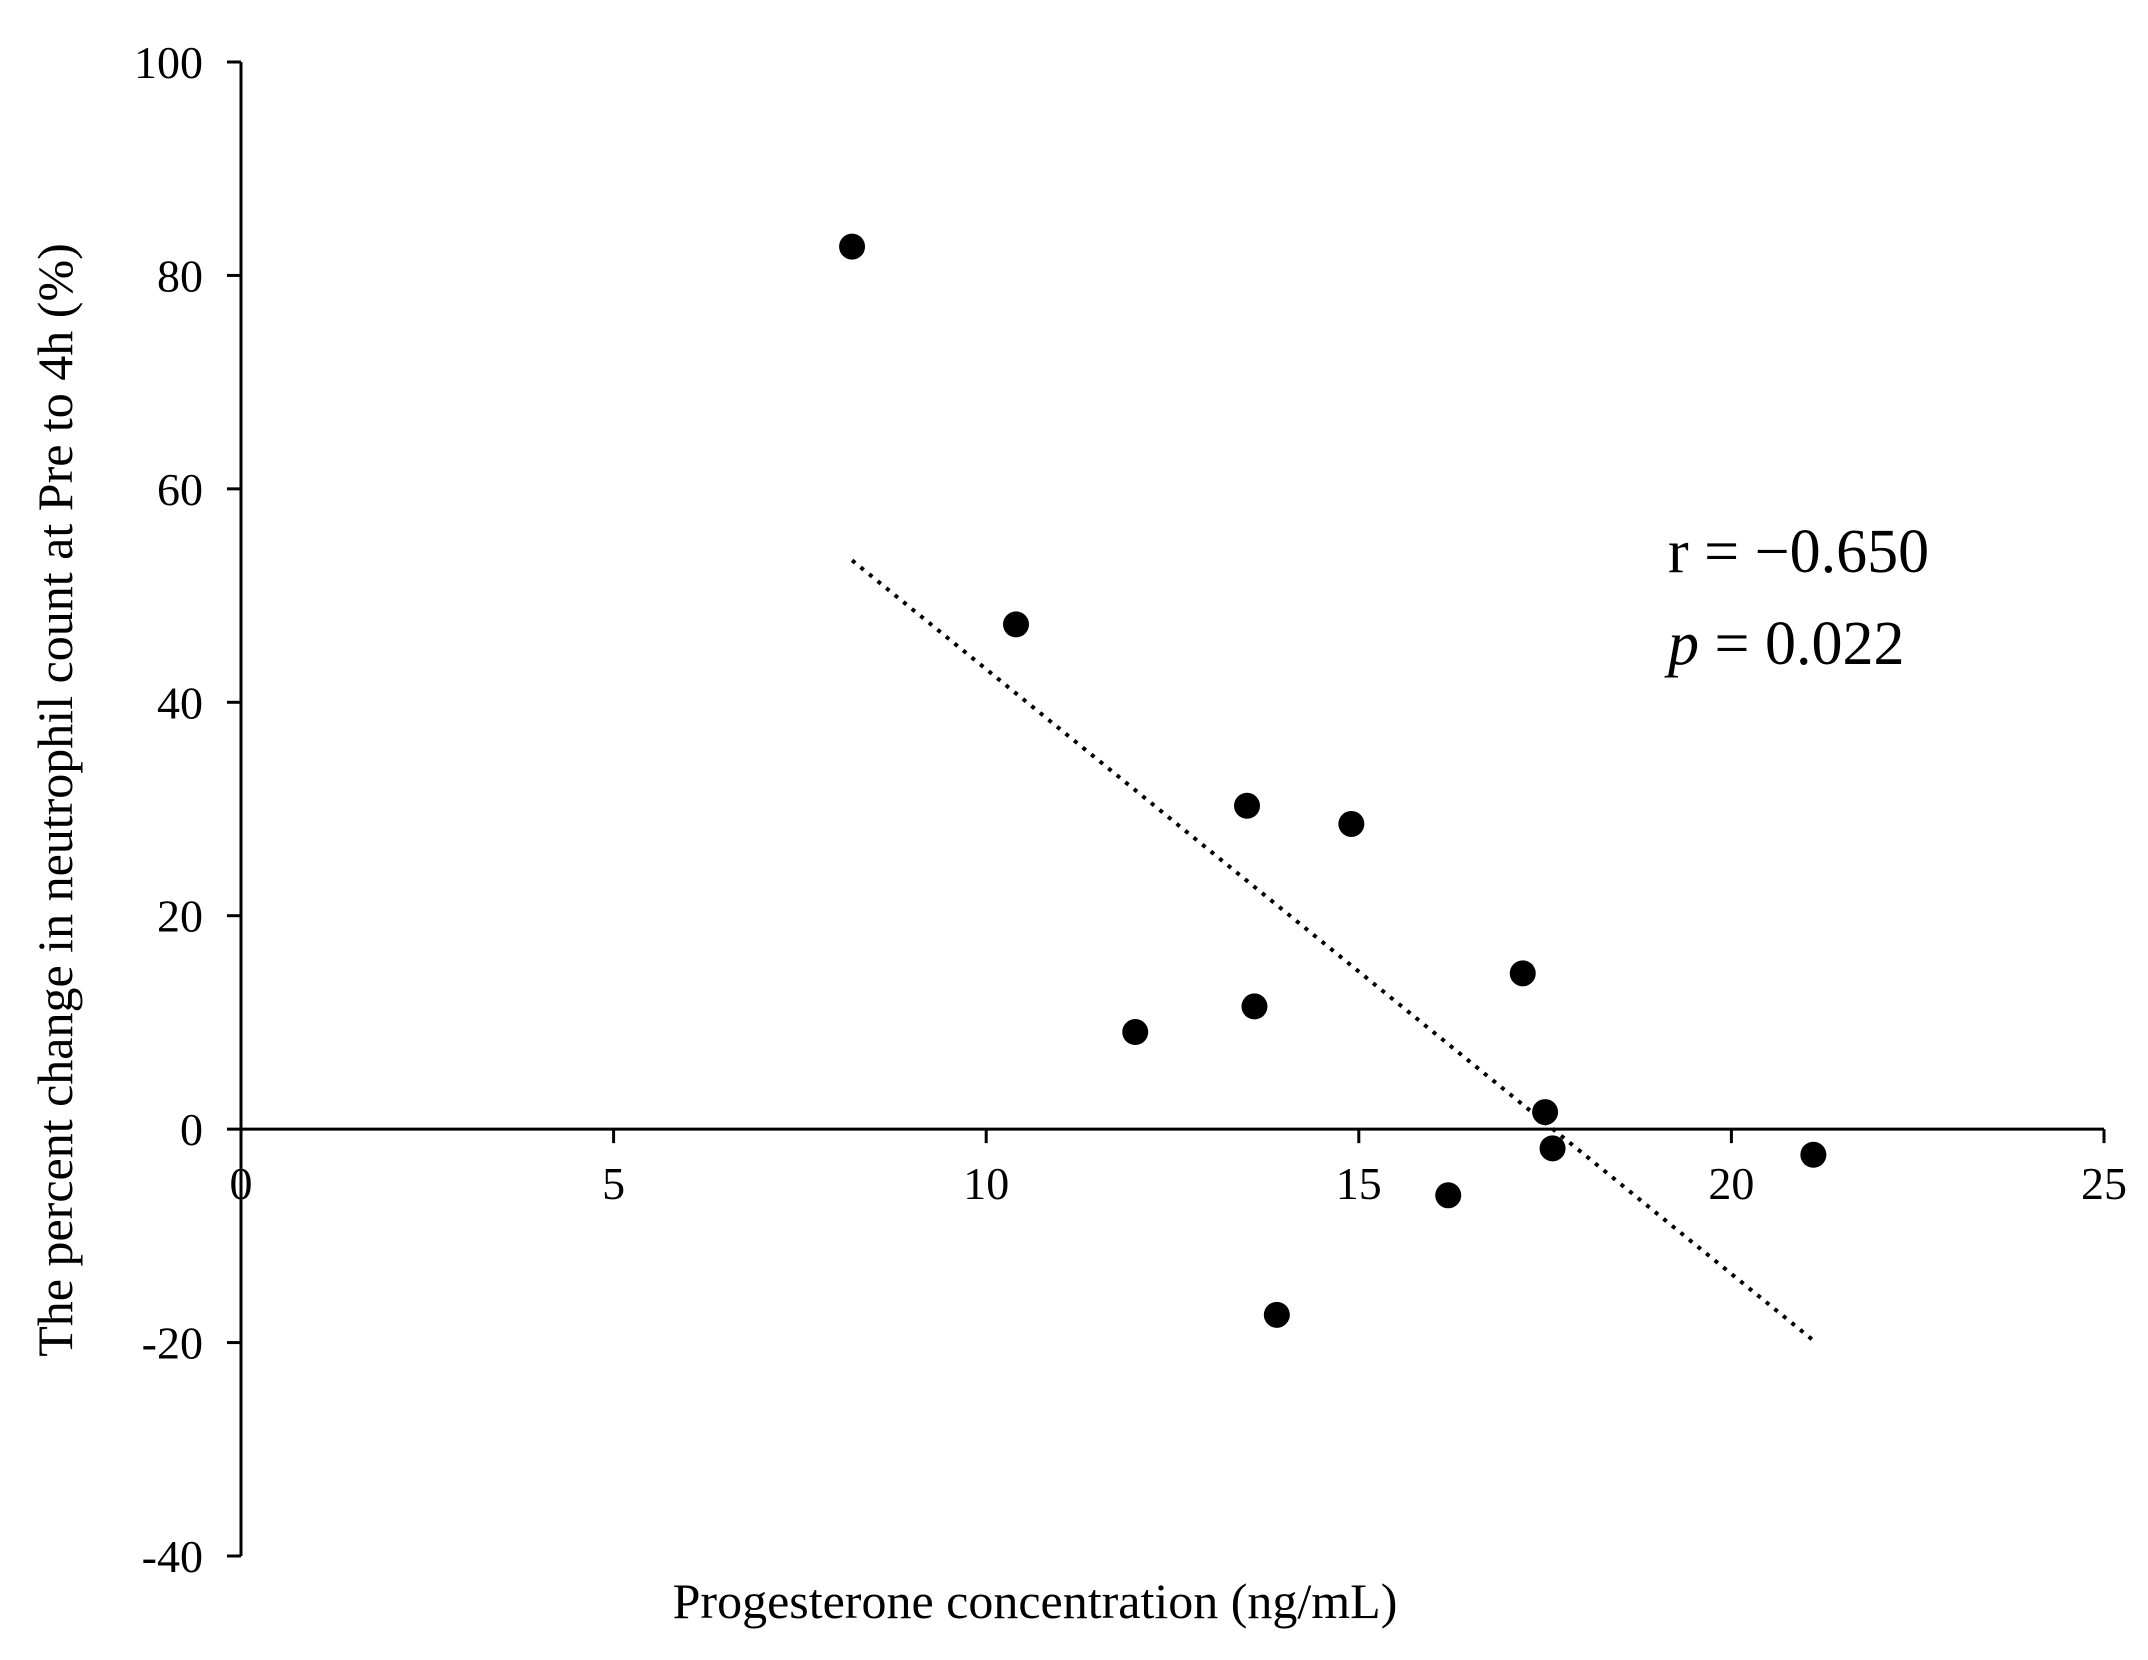 The height and width of the screenshot is (1660, 2148). Describe the element at coordinates (180, 702) in the screenshot. I see `y-tick-label: 40` at that location.